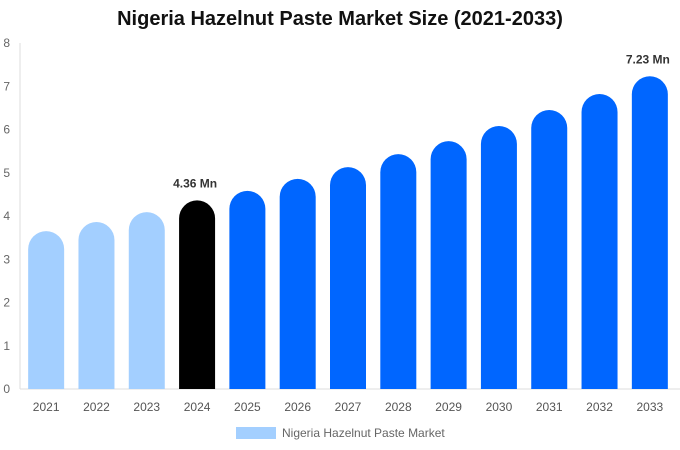  Describe the element at coordinates (599, 241) in the screenshot. I see `bar-2032` at that location.